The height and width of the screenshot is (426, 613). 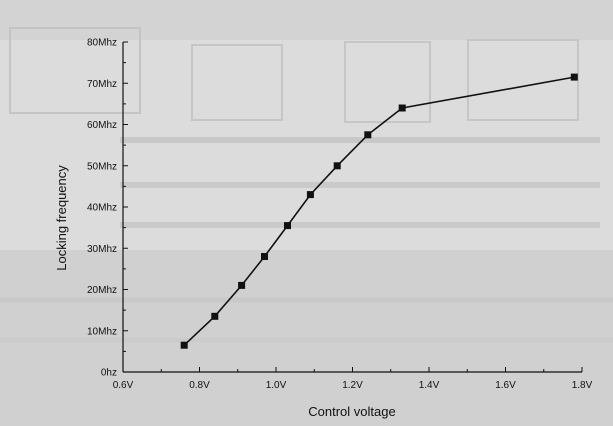 I want to click on y-tick-label: 70Mhz, so click(x=102, y=84).